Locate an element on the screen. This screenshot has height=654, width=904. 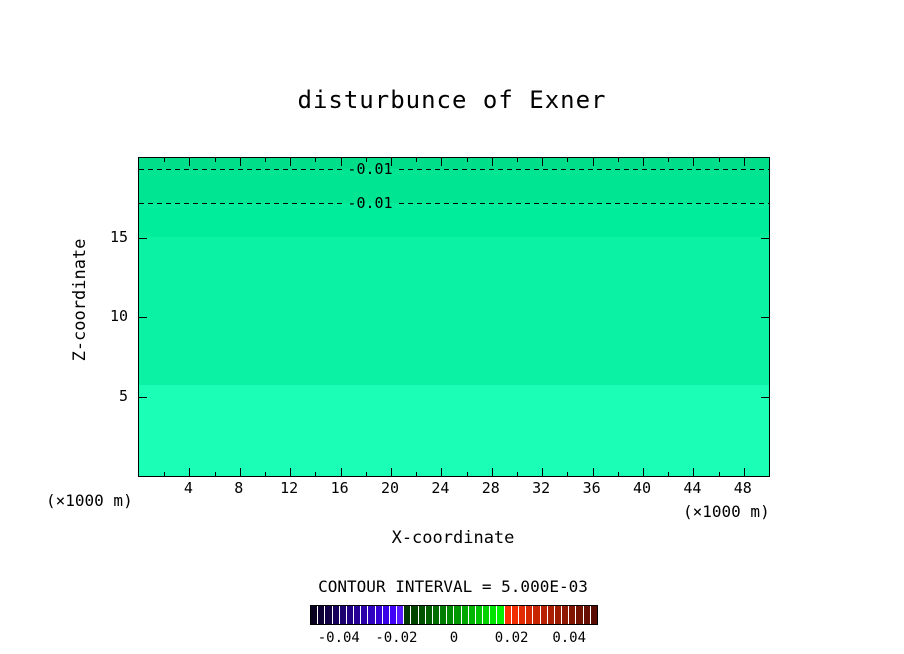
x-tick-label: 32 is located at coordinates (541, 488).